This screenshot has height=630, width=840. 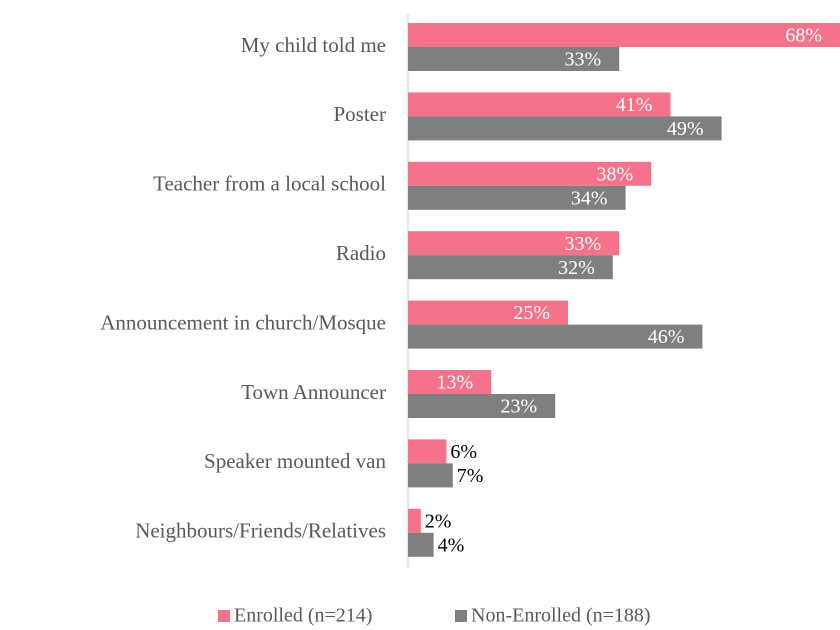 I want to click on data-label: 7%, so click(x=470, y=476).